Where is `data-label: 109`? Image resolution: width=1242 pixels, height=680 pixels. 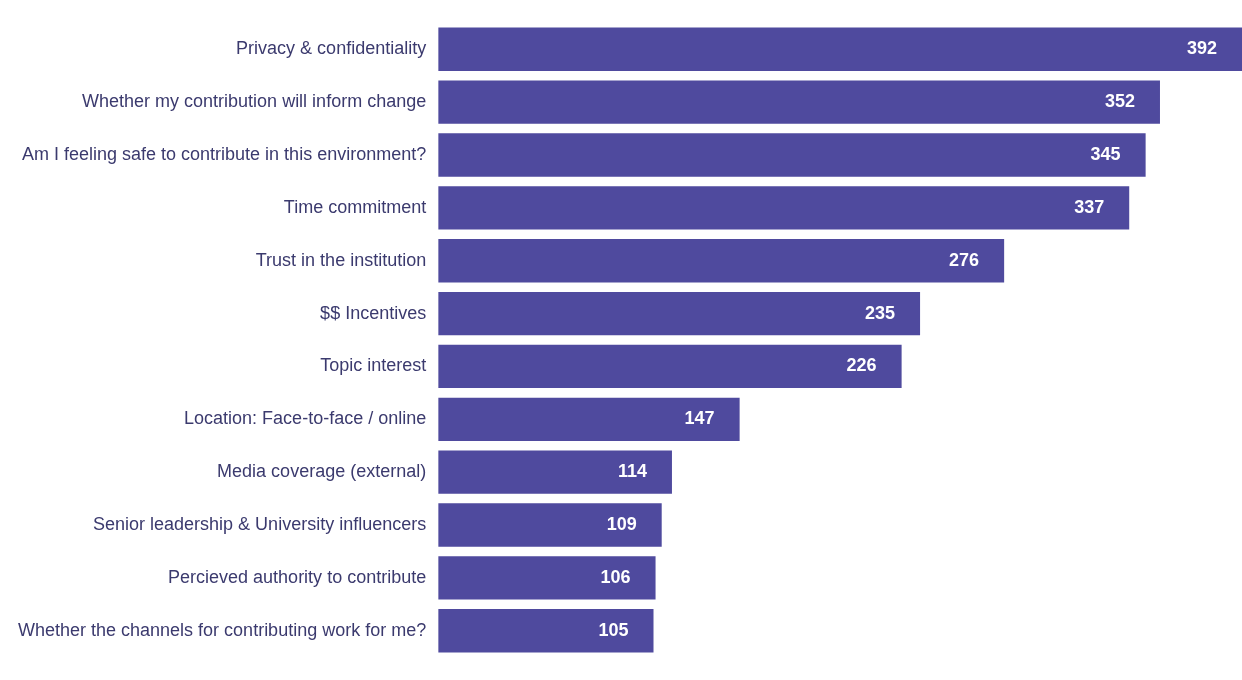 data-label: 109 is located at coordinates (621, 524).